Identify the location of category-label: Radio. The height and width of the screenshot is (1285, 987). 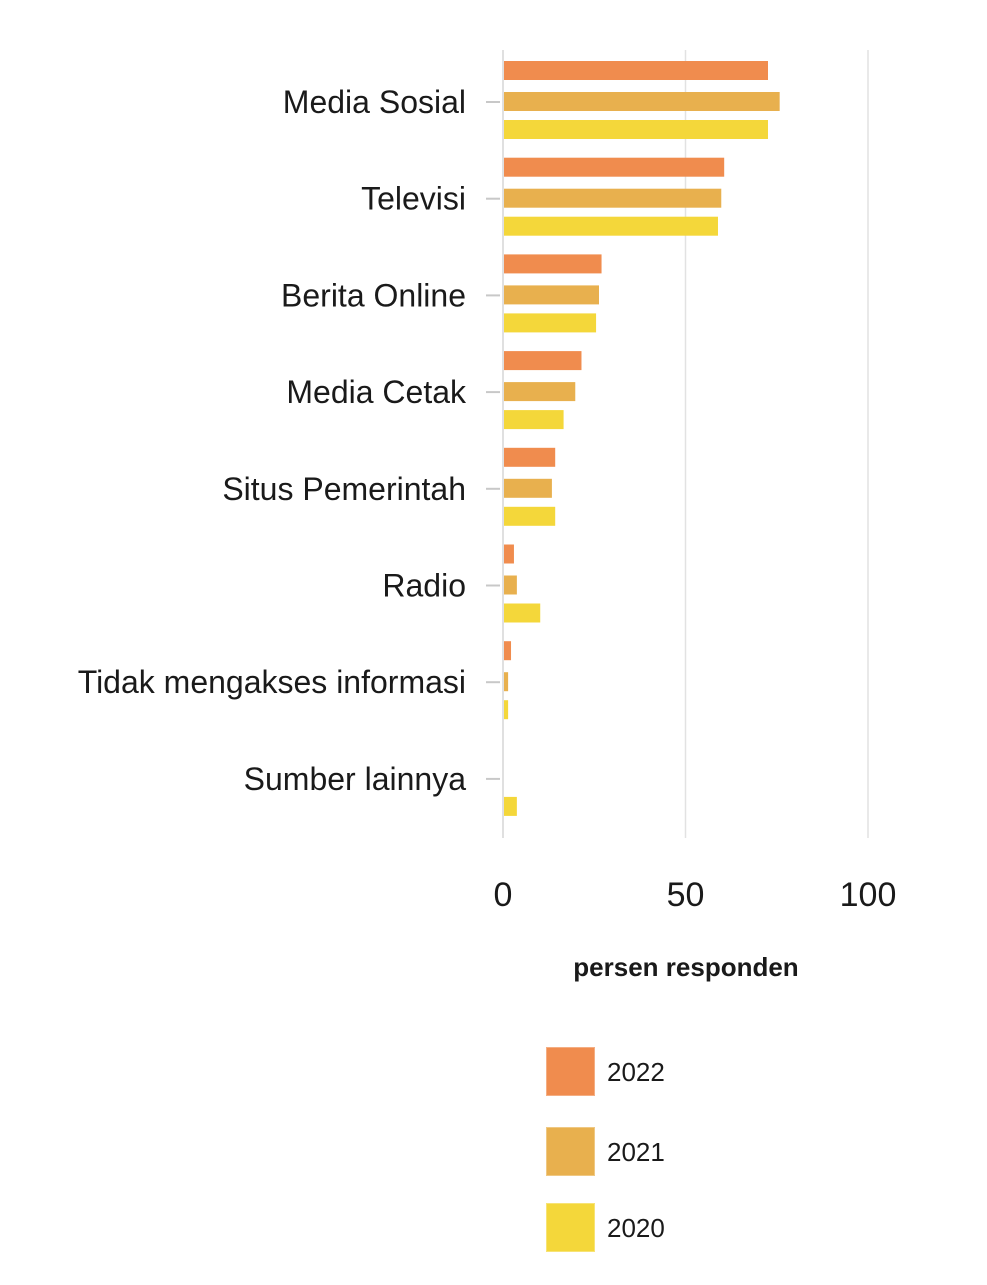
(424, 586).